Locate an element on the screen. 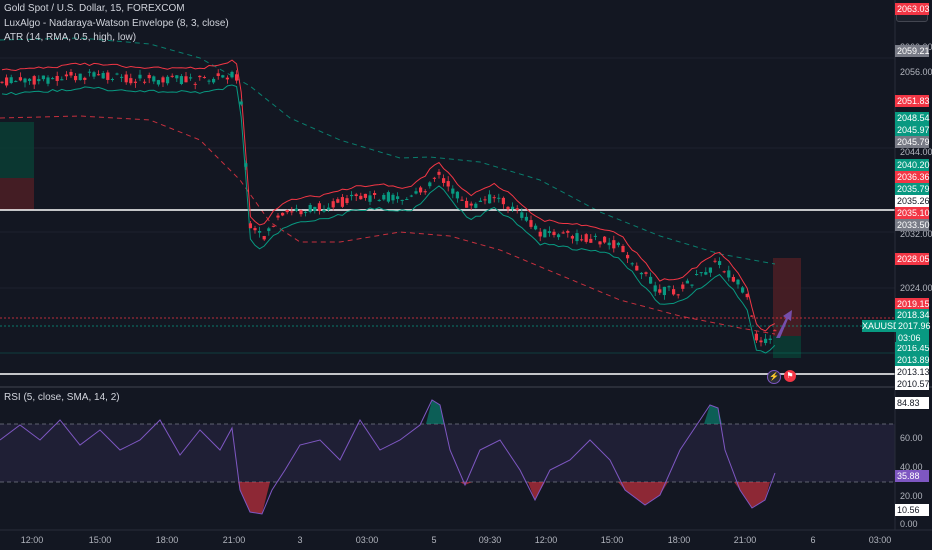 The image size is (932, 550). price-level-box: 2035.79 is located at coordinates (912, 189).